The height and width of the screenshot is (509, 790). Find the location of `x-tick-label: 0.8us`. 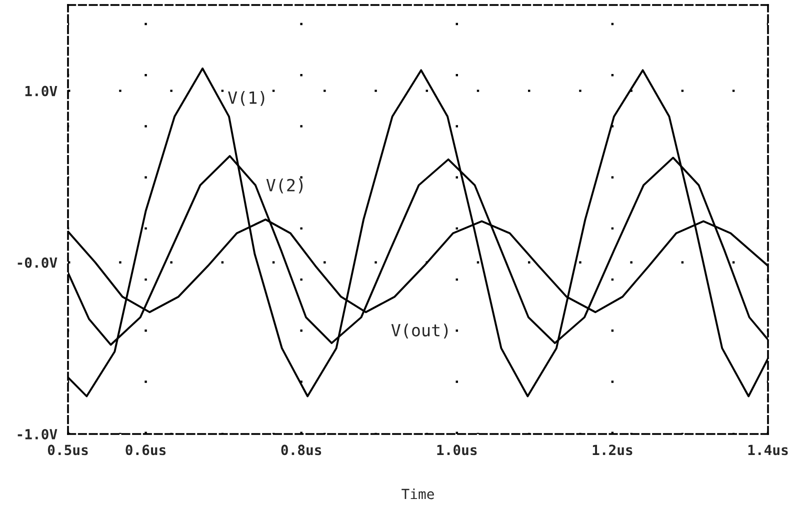

x-tick-label: 0.8us is located at coordinates (301, 450).